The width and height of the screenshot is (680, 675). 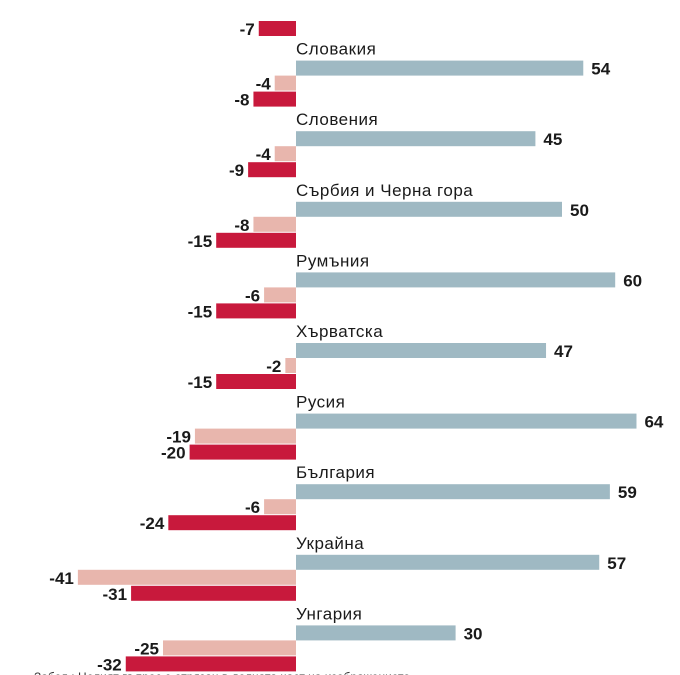 What do you see at coordinates (579, 210) in the screenshot?
I see `value-label-positive: 50` at bounding box center [579, 210].